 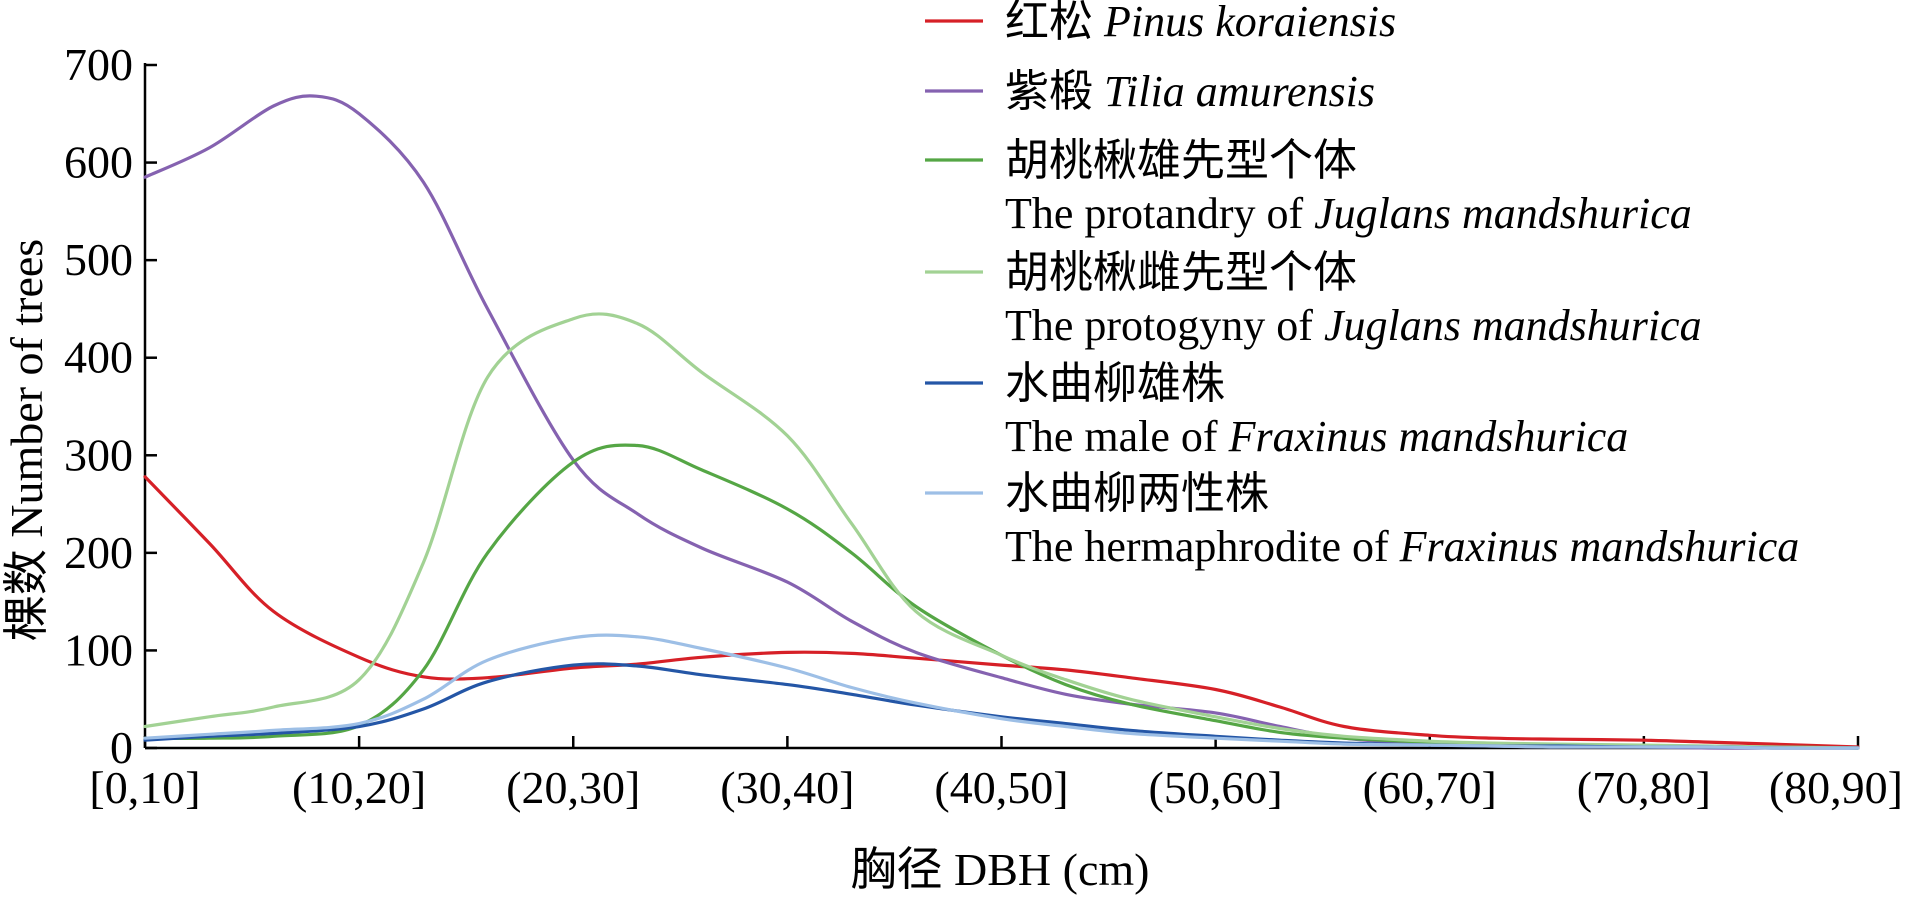 I want to click on x-axis-title: 胸径 DBH (cm), so click(x=1000, y=869).